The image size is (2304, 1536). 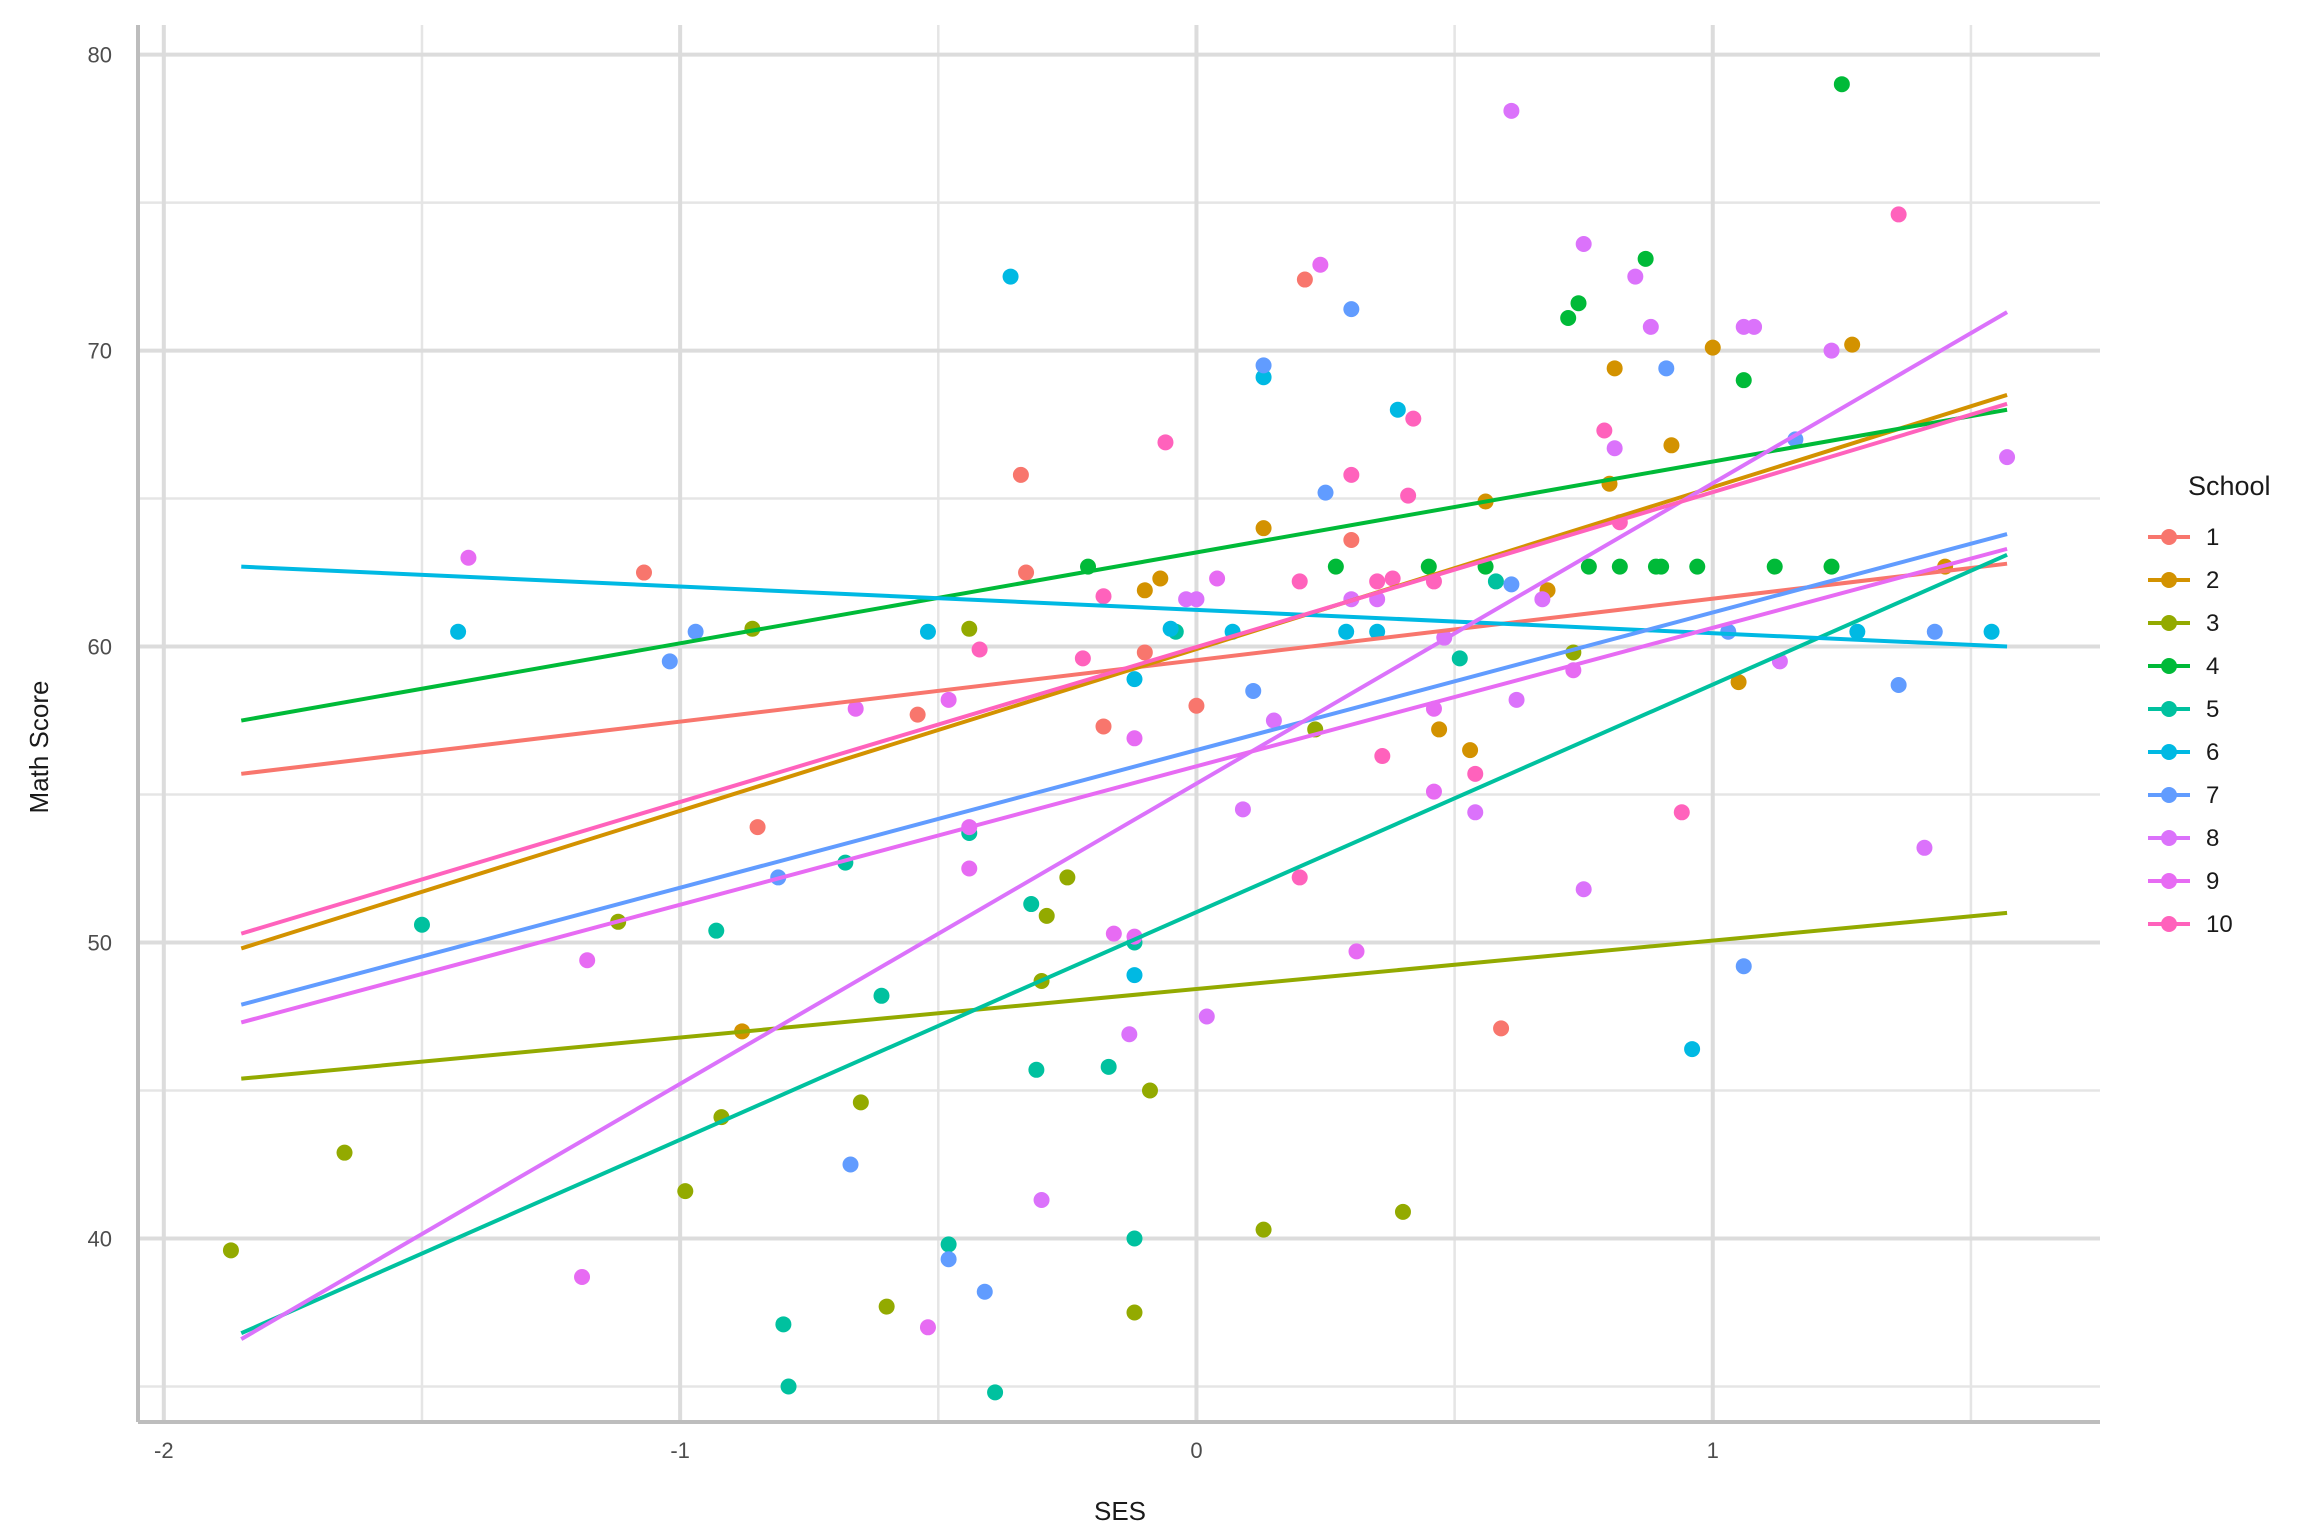 I want to click on y-tick-label: 80, so click(x=100, y=55).